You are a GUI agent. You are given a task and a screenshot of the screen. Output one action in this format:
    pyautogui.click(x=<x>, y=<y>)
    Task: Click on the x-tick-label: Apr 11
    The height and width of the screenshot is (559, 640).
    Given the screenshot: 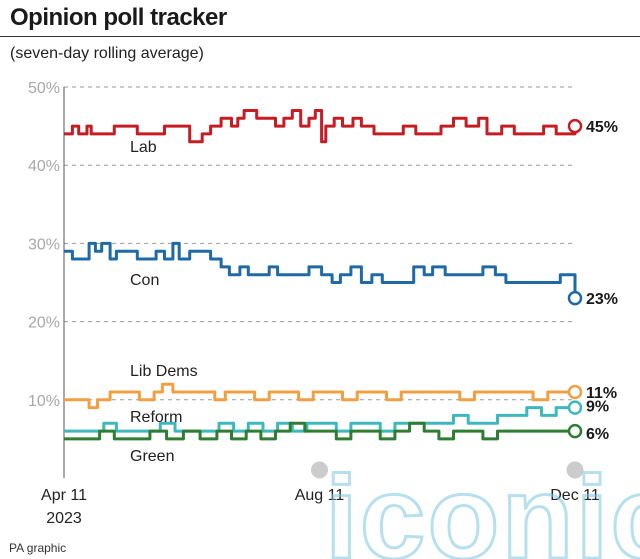 What is the action you would take?
    pyautogui.click(x=64, y=495)
    